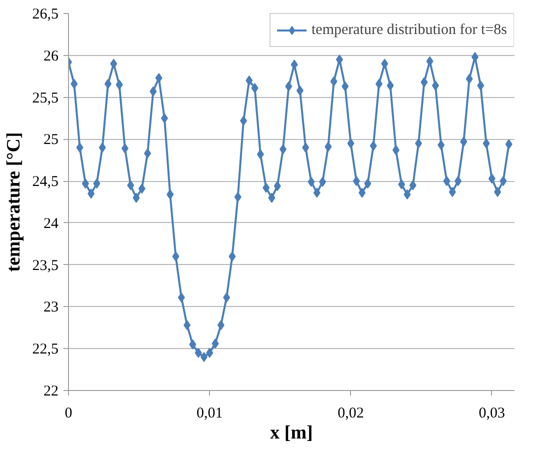  Describe the element at coordinates (51, 224) in the screenshot. I see `y-tick-label: 24` at that location.